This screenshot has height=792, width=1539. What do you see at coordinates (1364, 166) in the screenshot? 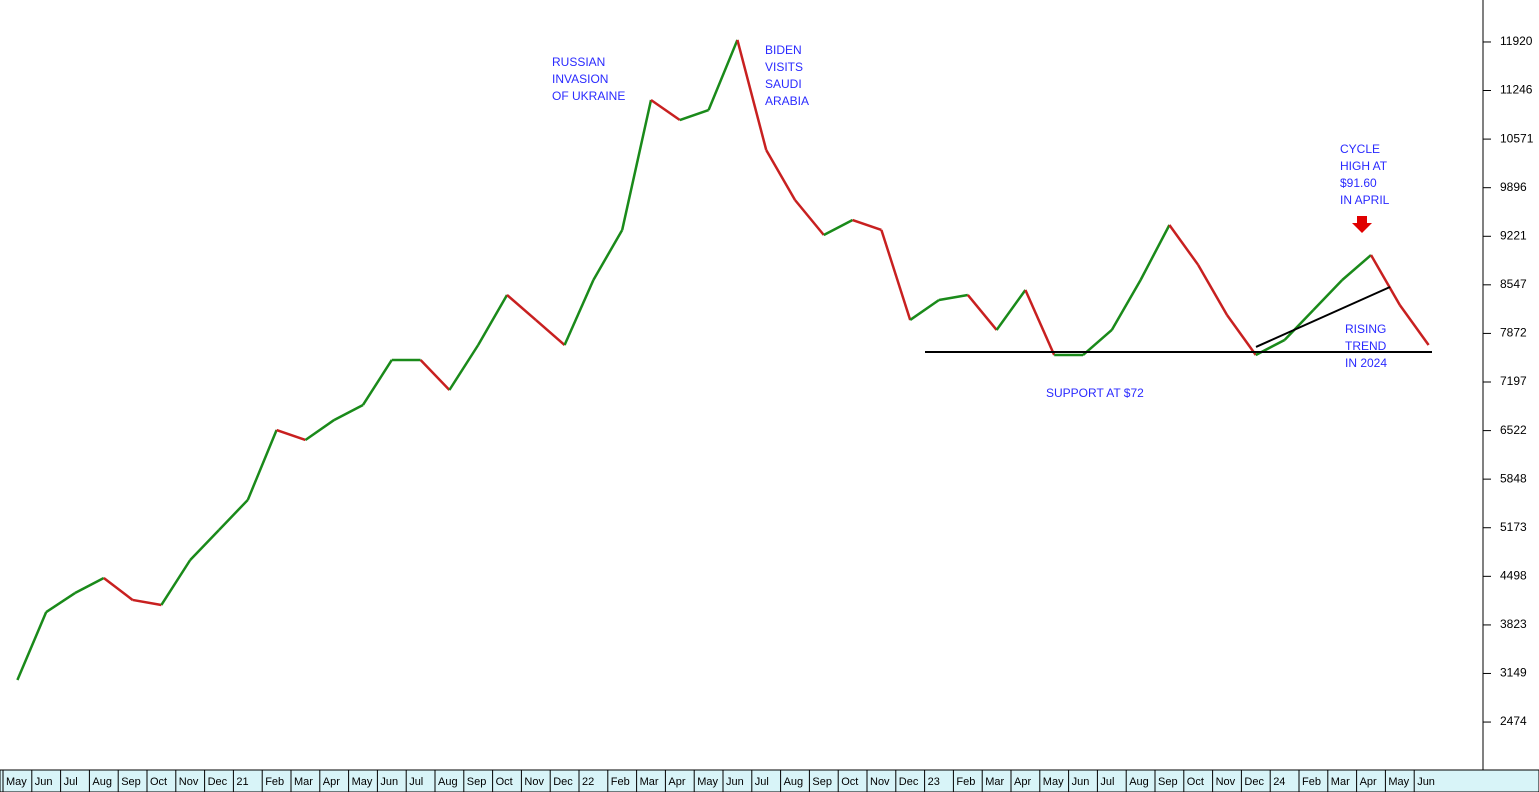
I see `annotation: HIGH AT` at bounding box center [1364, 166].